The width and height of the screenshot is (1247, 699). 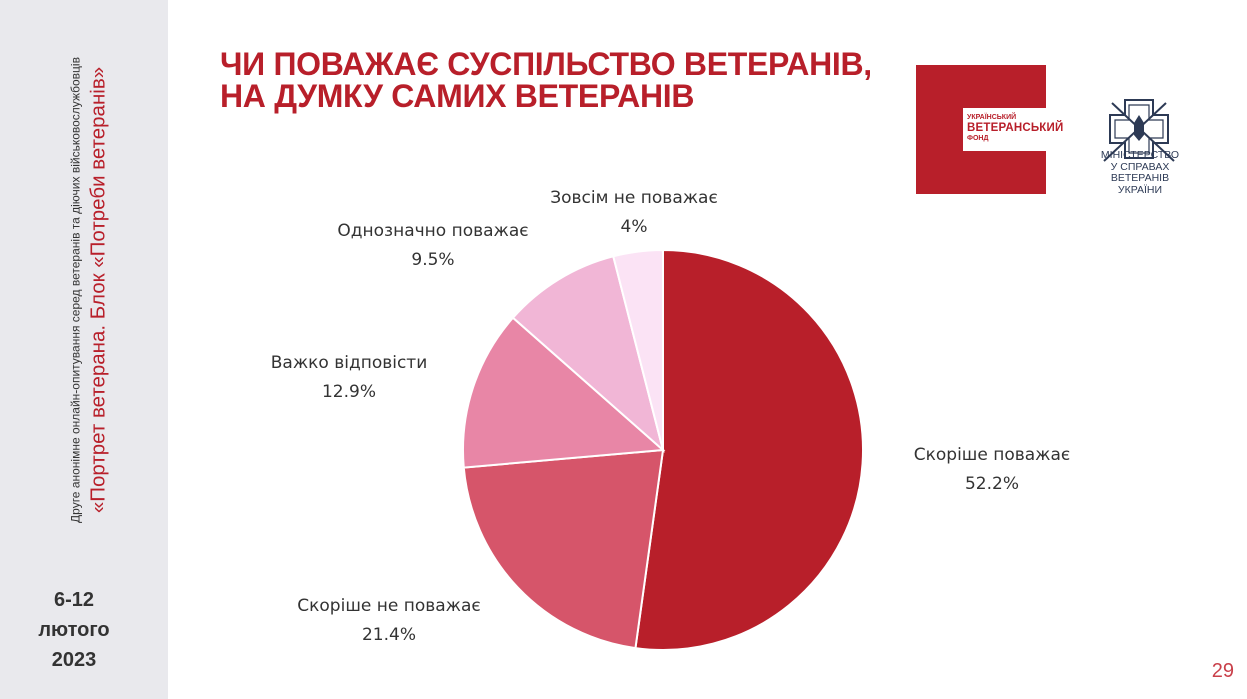 I want to click on ministry-emblem-icon, so click(x=1139, y=130).